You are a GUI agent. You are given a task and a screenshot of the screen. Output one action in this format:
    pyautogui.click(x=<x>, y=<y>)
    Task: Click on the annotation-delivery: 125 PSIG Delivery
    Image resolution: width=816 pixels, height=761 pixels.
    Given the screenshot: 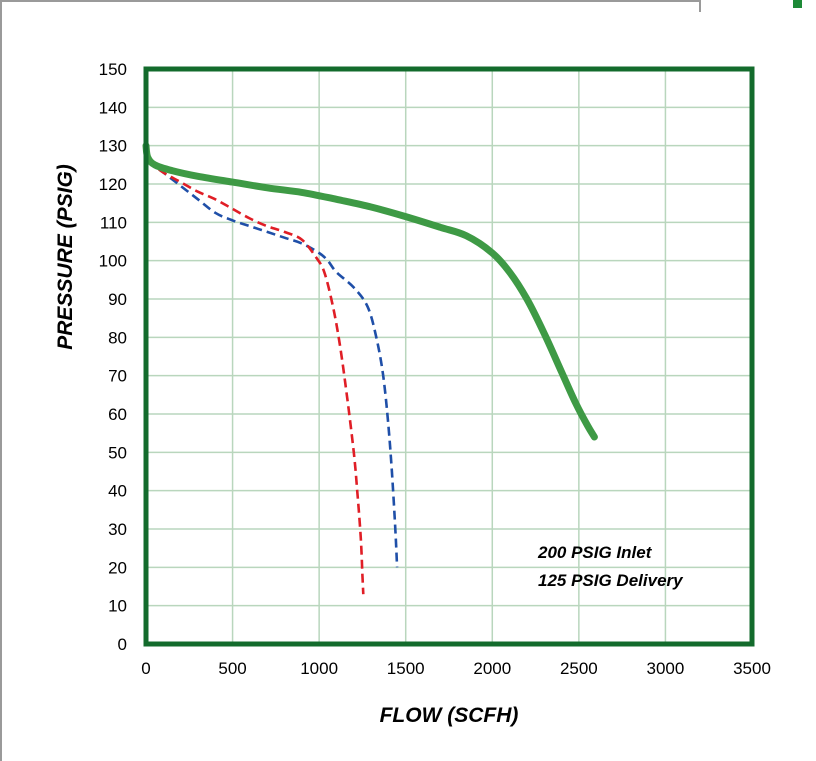 What is the action you would take?
    pyautogui.click(x=611, y=580)
    